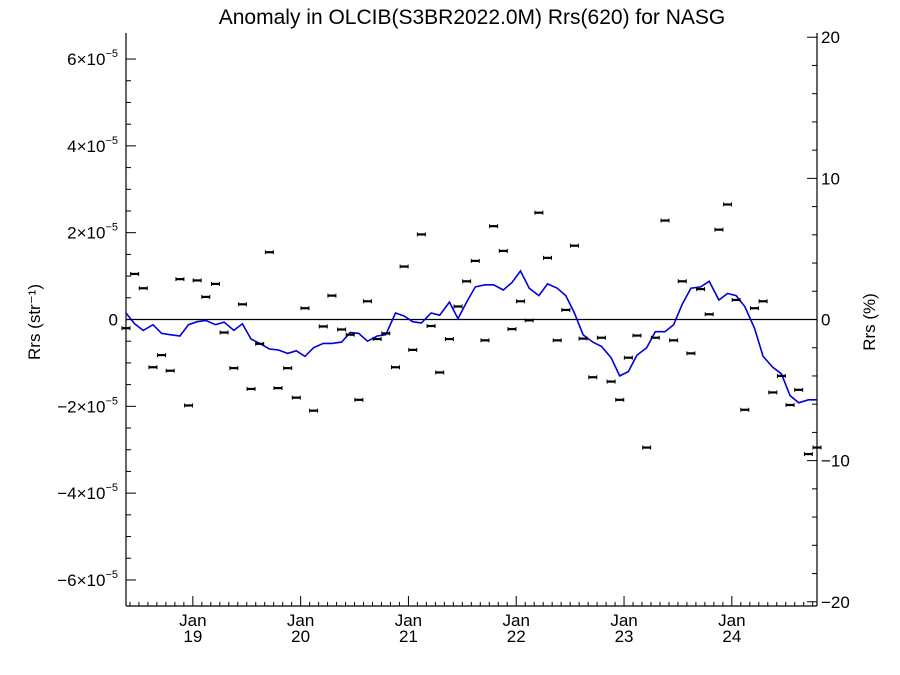  I want to click on left-tick-label: 0, so click(113, 320).